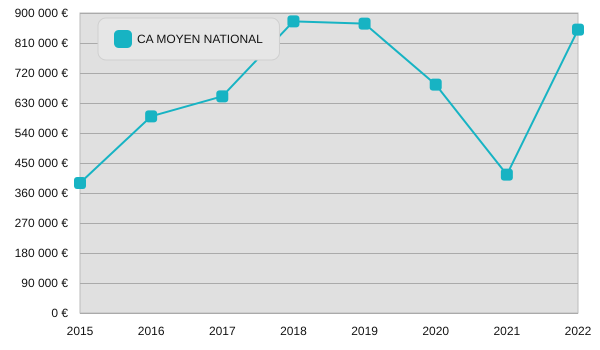 The height and width of the screenshot is (350, 600). What do you see at coordinates (41, 253) in the screenshot?
I see `y-tick-label: 180 000 €` at bounding box center [41, 253].